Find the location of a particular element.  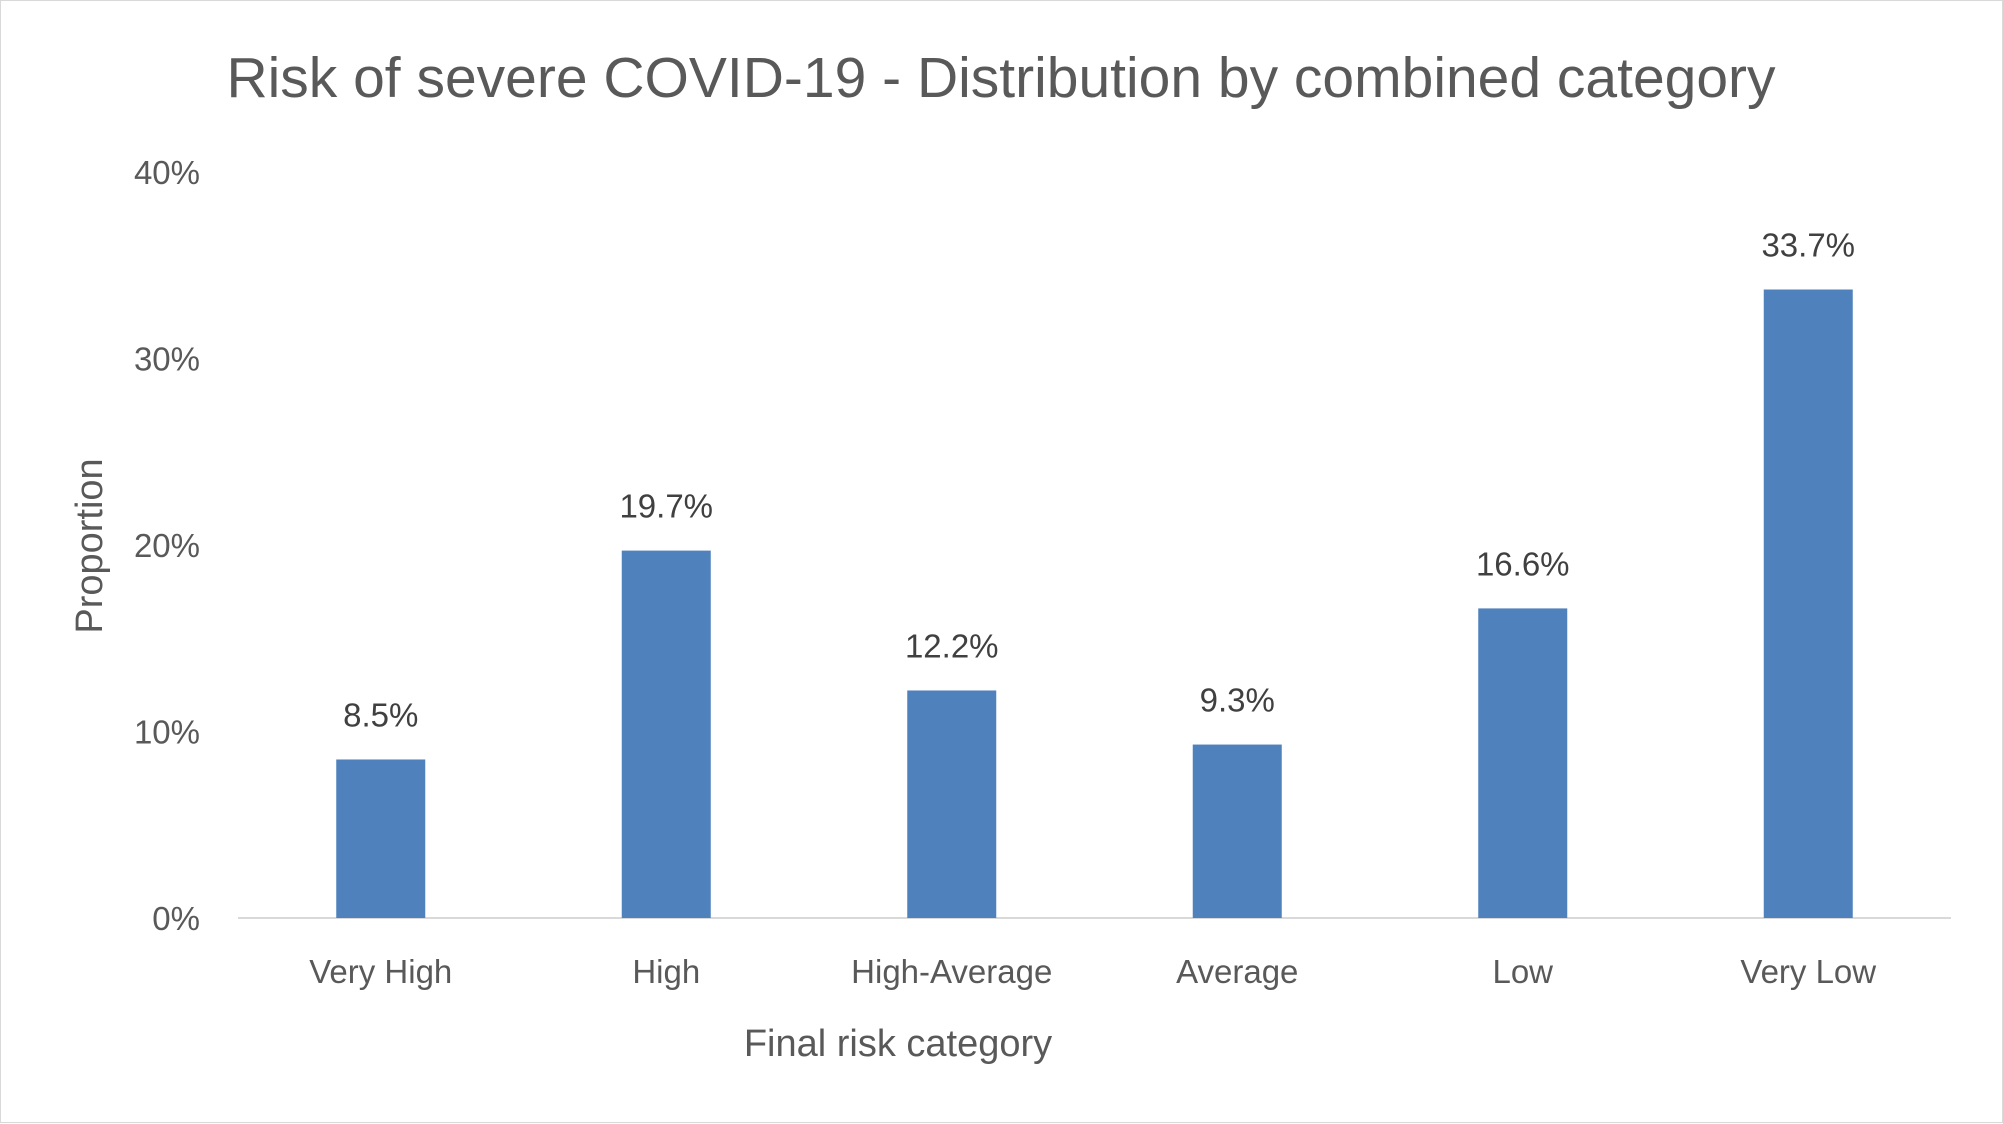

data-label: 12.2% is located at coordinates (952, 645).